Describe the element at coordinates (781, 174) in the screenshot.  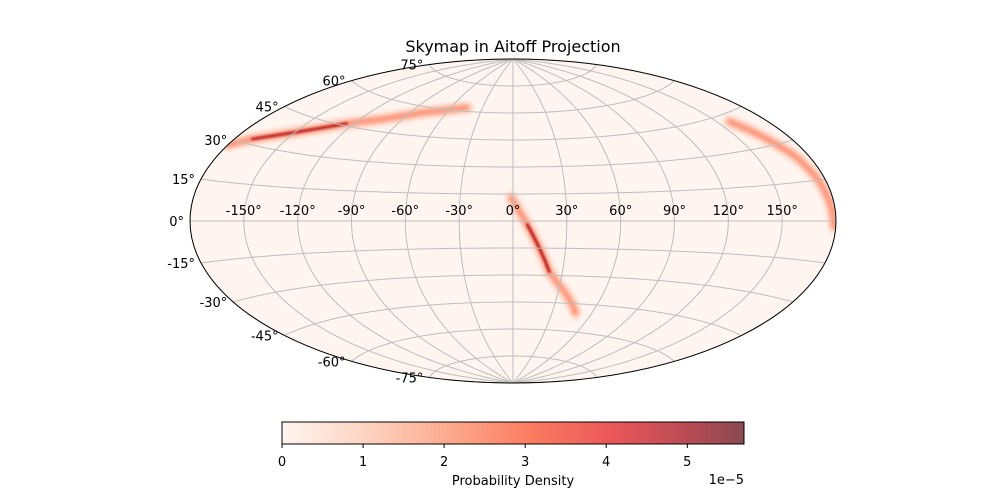
I see `probability-band` at that location.